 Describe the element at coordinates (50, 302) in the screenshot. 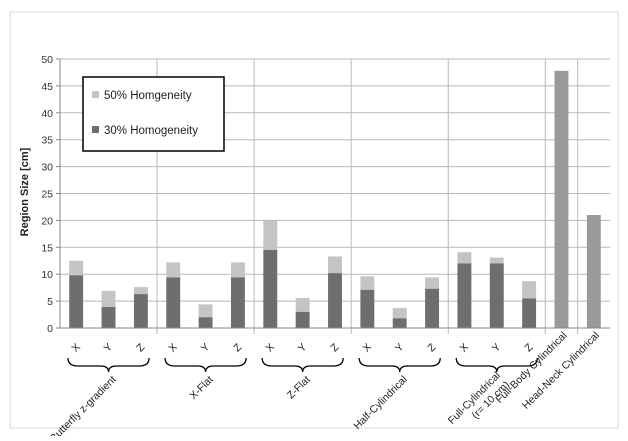

I see `y-tick-label: 5` at that location.